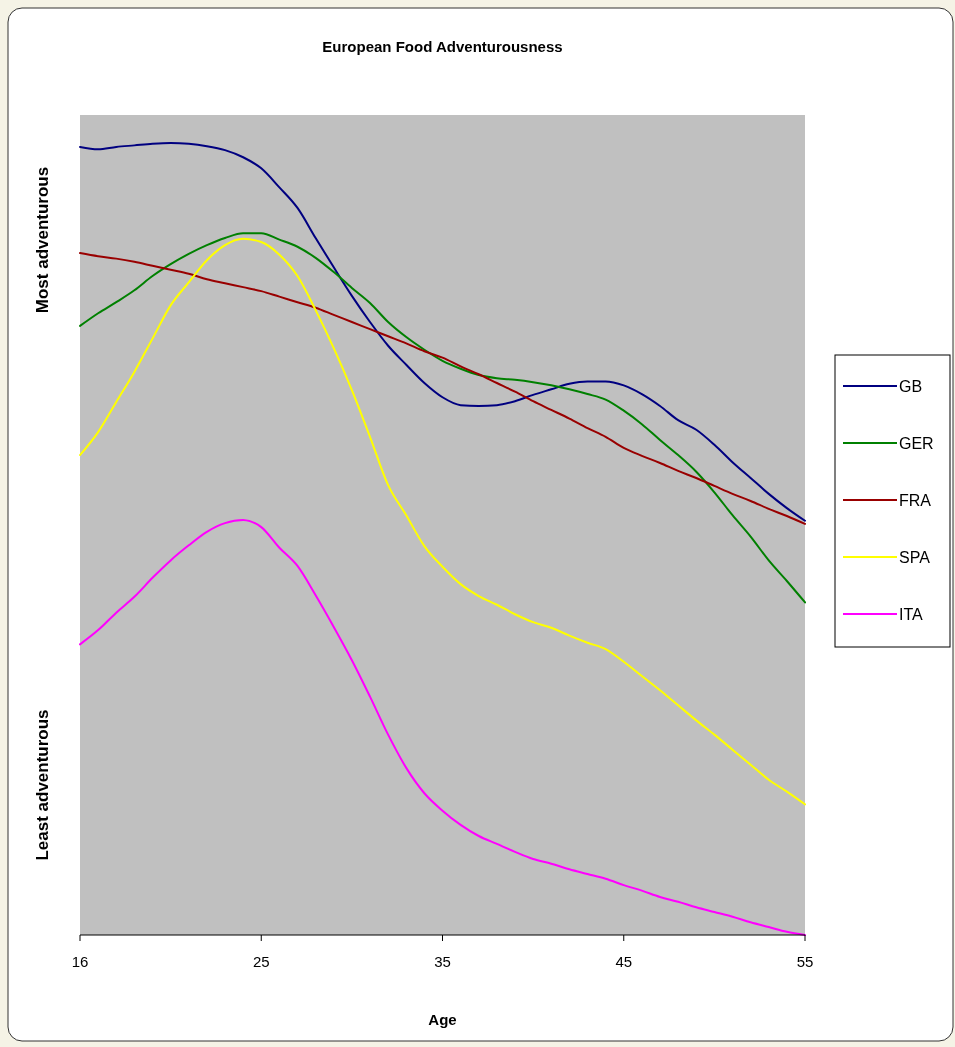 The width and height of the screenshot is (955, 1047). I want to click on text: Least adventurous, so click(42, 785).